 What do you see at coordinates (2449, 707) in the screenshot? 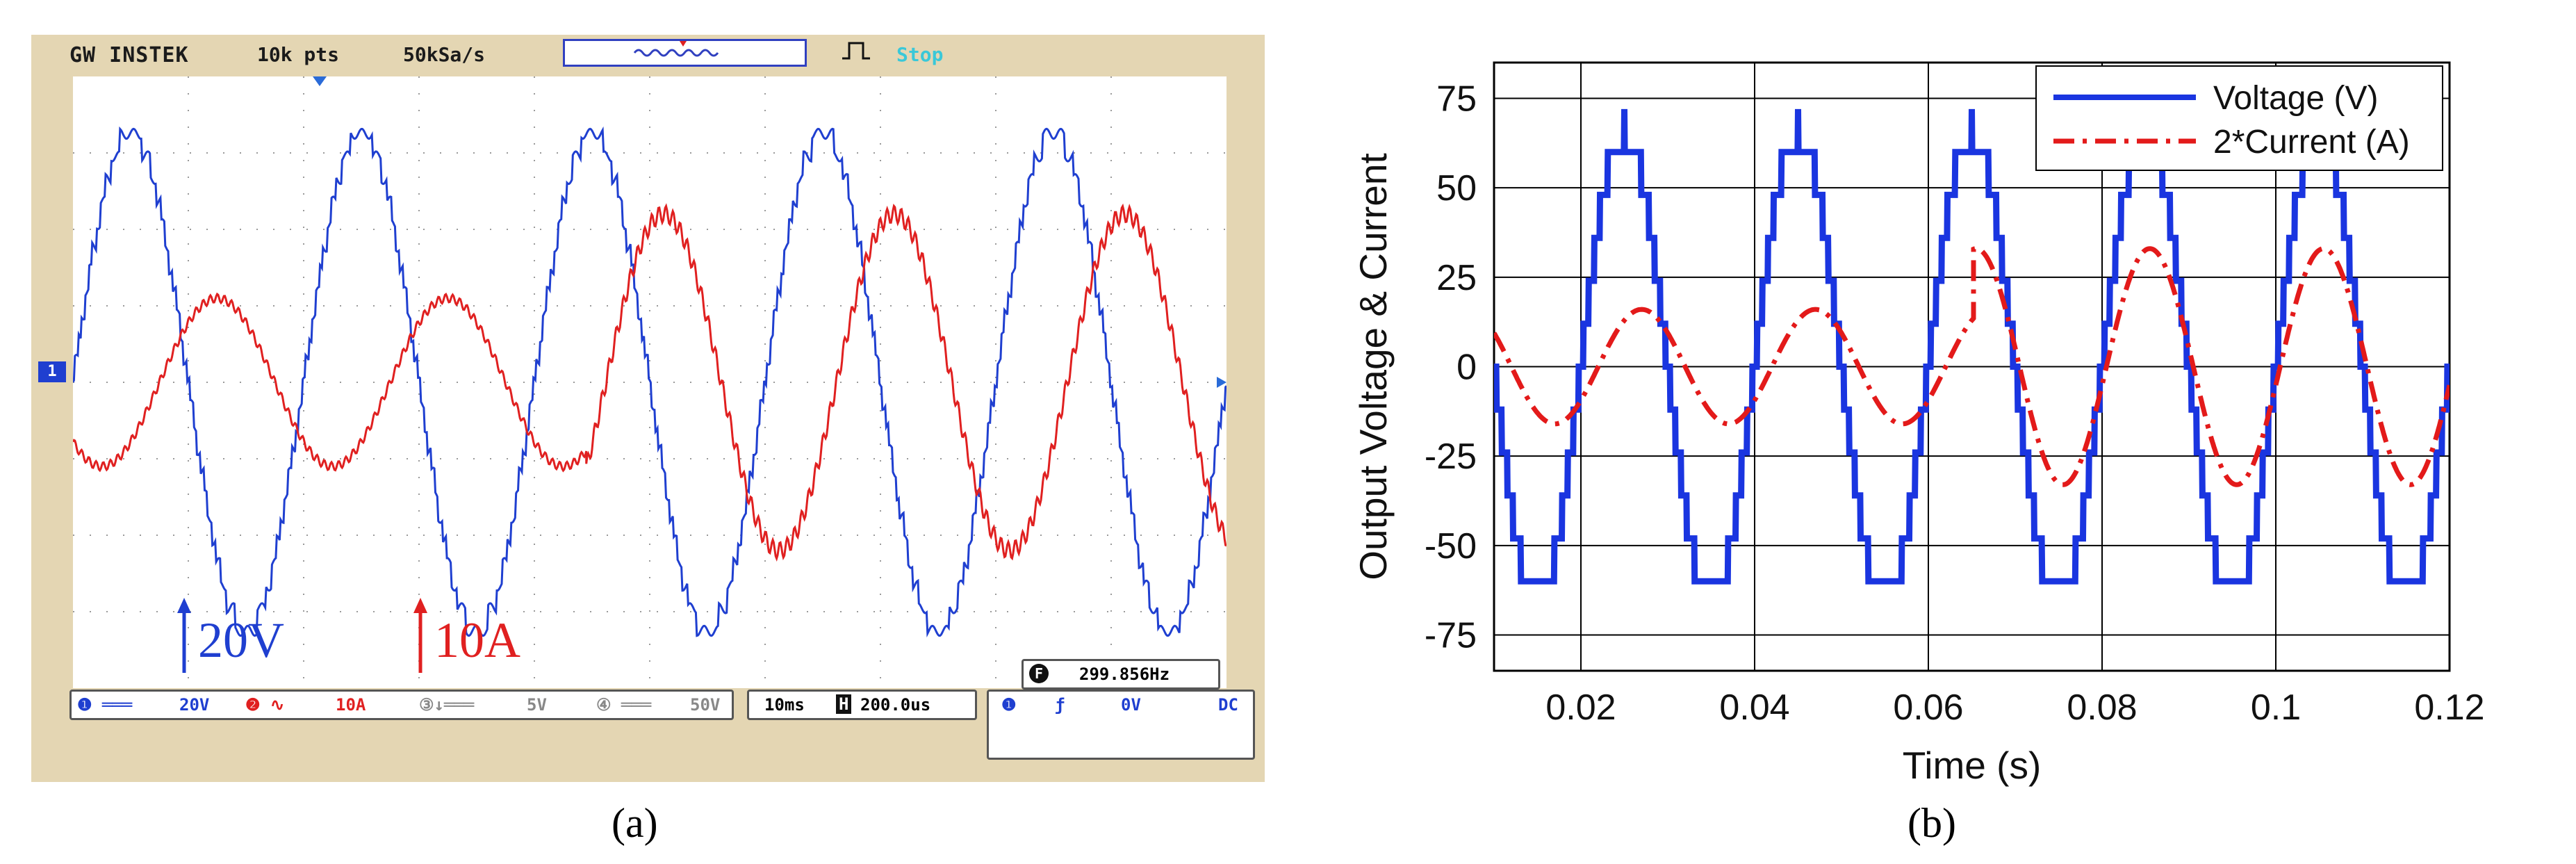
I see `x-tick-label: 0.12` at bounding box center [2449, 707].